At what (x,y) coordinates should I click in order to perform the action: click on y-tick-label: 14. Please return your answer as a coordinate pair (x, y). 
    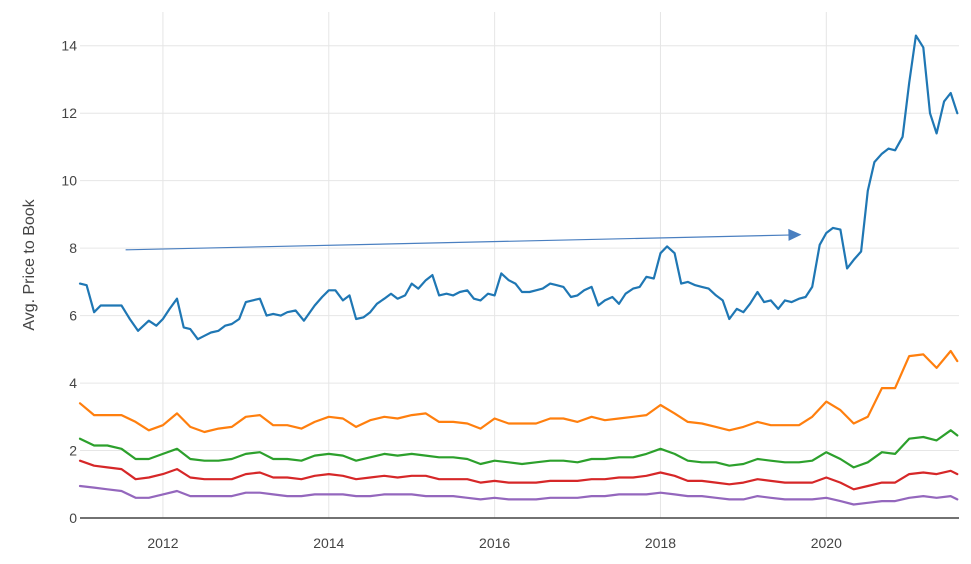
    Looking at the image, I should click on (69, 46).